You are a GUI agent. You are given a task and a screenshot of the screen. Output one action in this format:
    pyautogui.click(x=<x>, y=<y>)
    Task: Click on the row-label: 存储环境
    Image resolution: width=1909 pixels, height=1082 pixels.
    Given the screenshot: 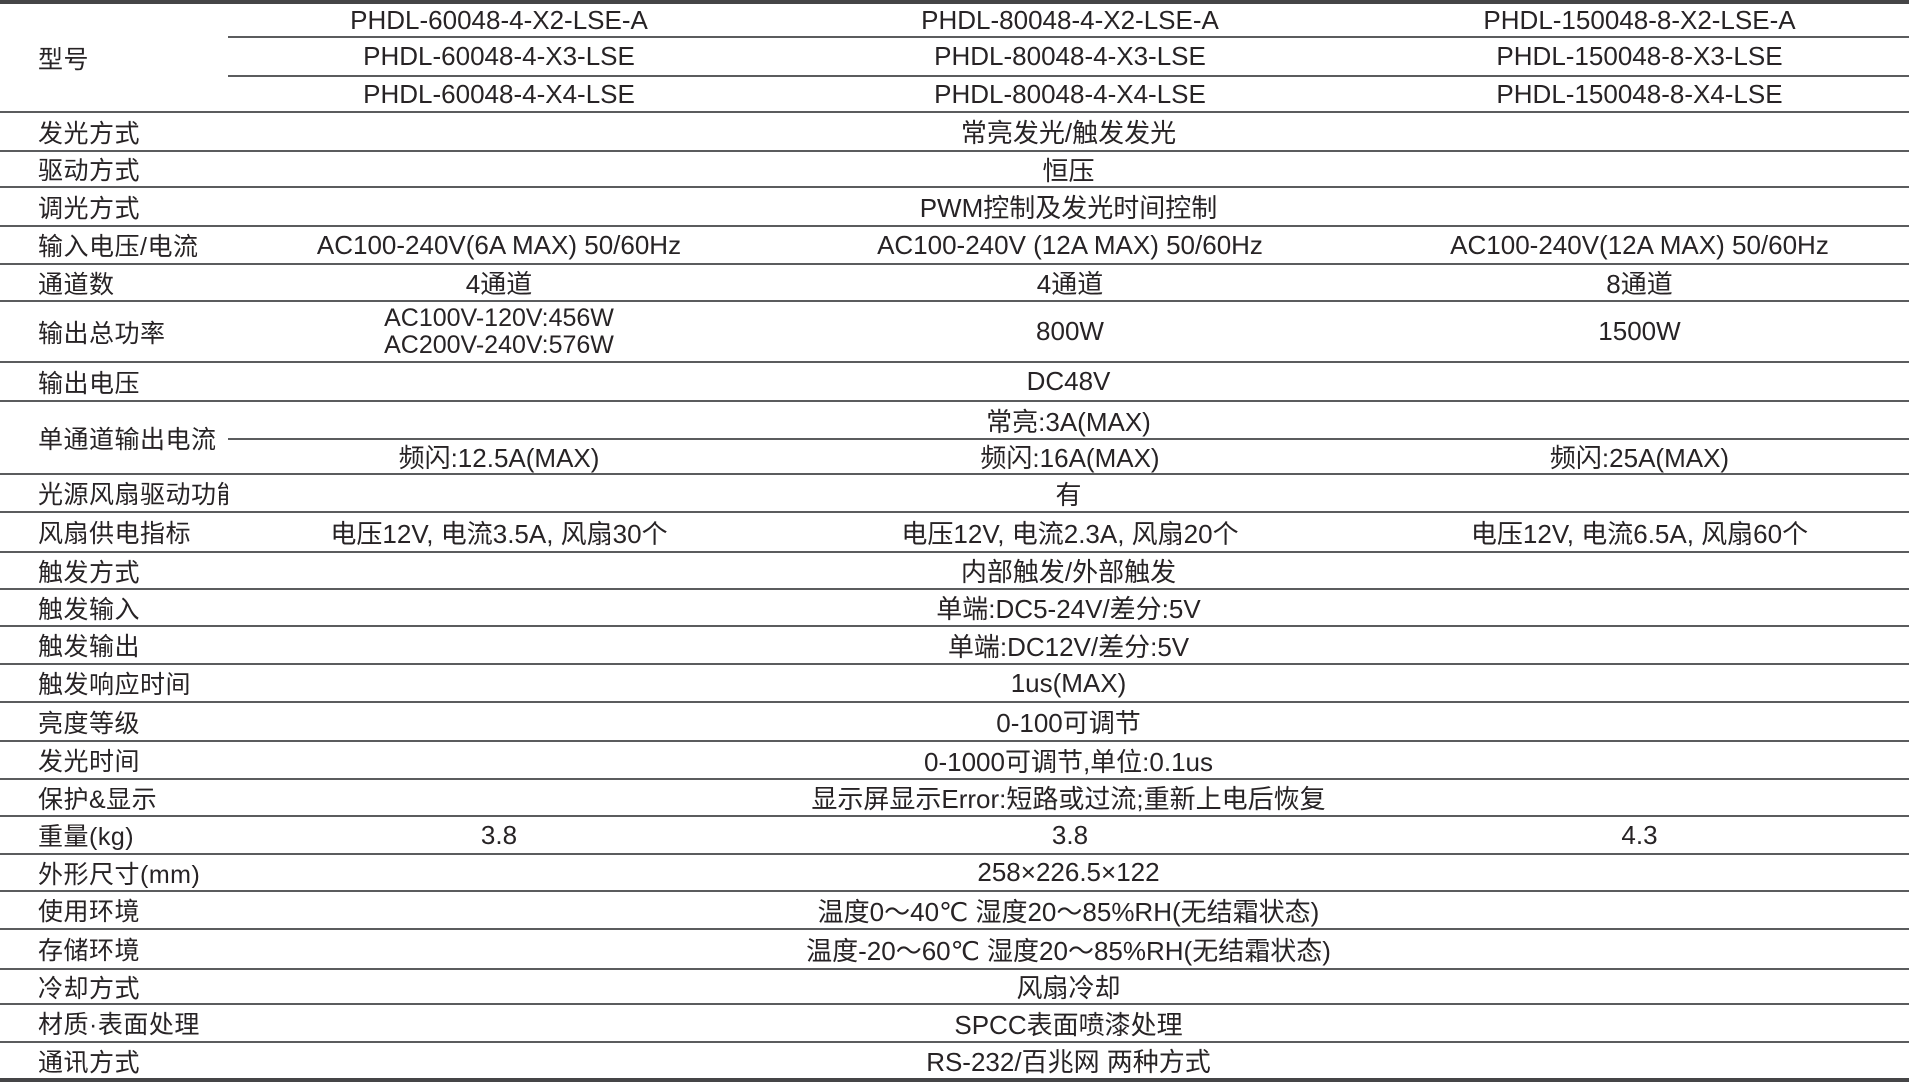 What is the action you would take?
    pyautogui.click(x=89, y=951)
    